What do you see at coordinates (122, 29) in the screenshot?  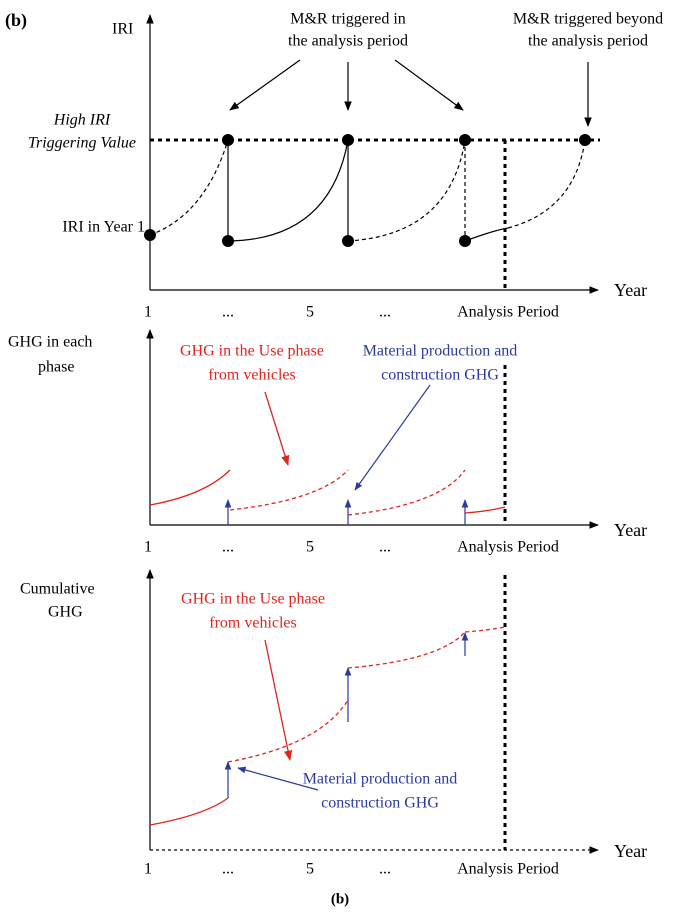 I see `y-label: IRI` at bounding box center [122, 29].